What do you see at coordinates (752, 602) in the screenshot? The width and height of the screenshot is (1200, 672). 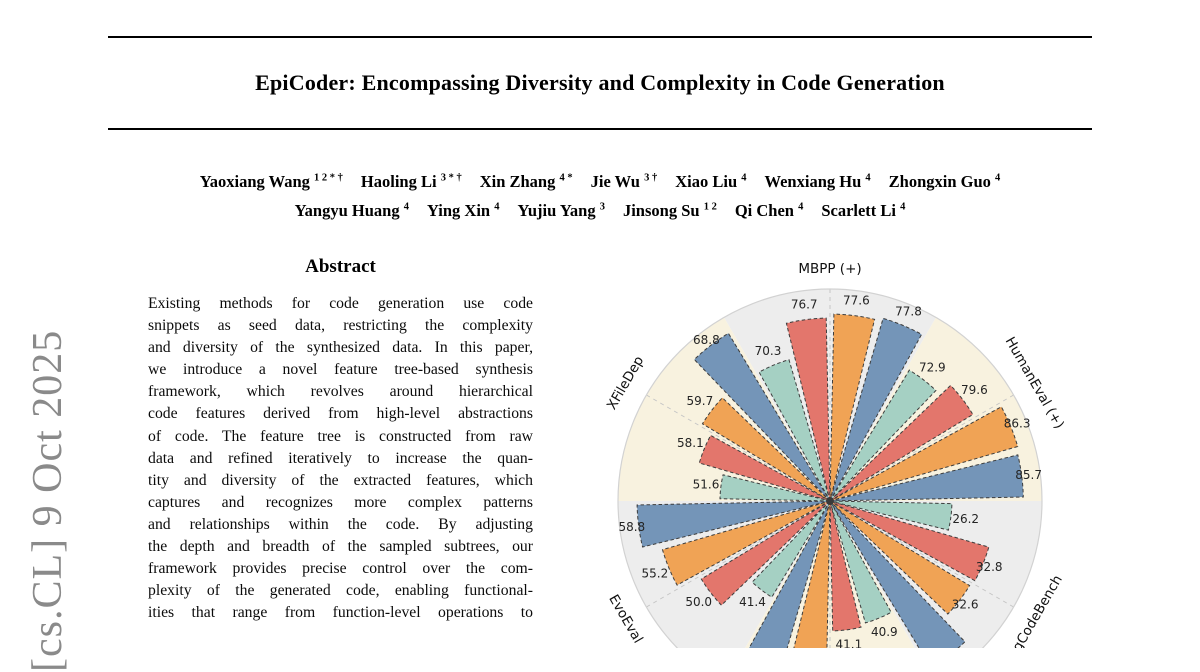 I see `bar-value-label: 41.4` at bounding box center [752, 602].